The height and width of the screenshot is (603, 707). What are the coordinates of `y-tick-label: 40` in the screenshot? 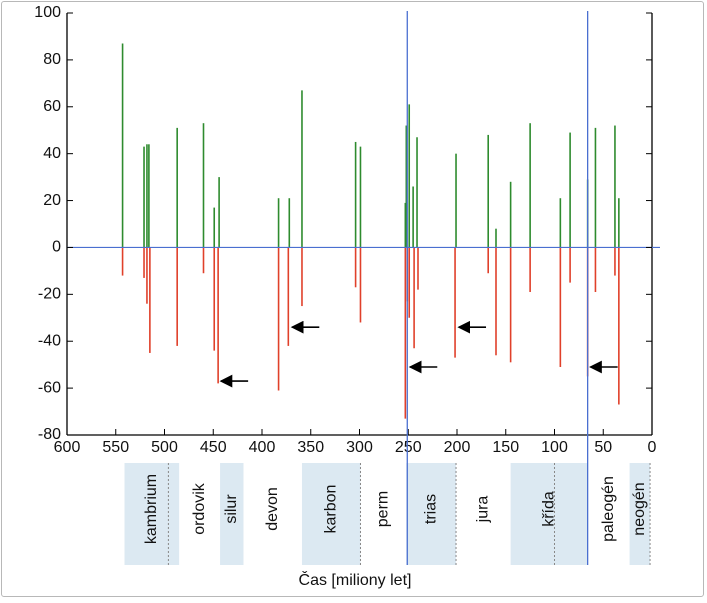 It's located at (52, 153).